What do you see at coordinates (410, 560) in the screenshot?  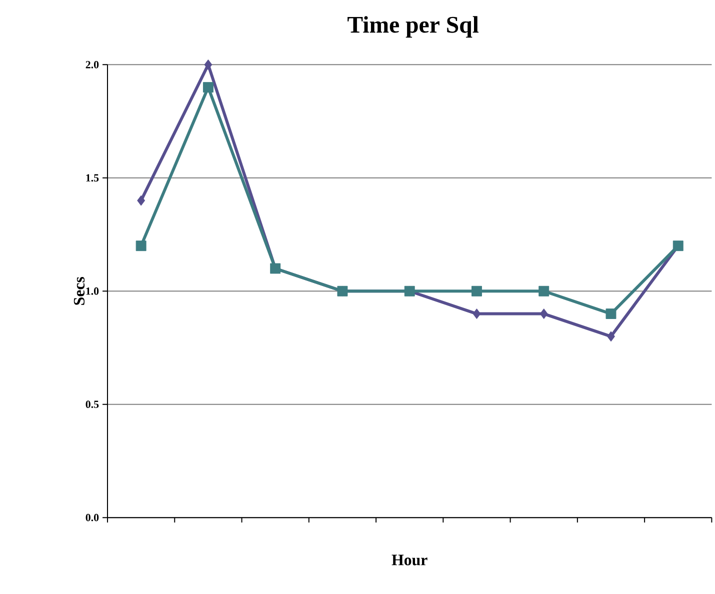 I see `x-axis-title: Hour` at bounding box center [410, 560].